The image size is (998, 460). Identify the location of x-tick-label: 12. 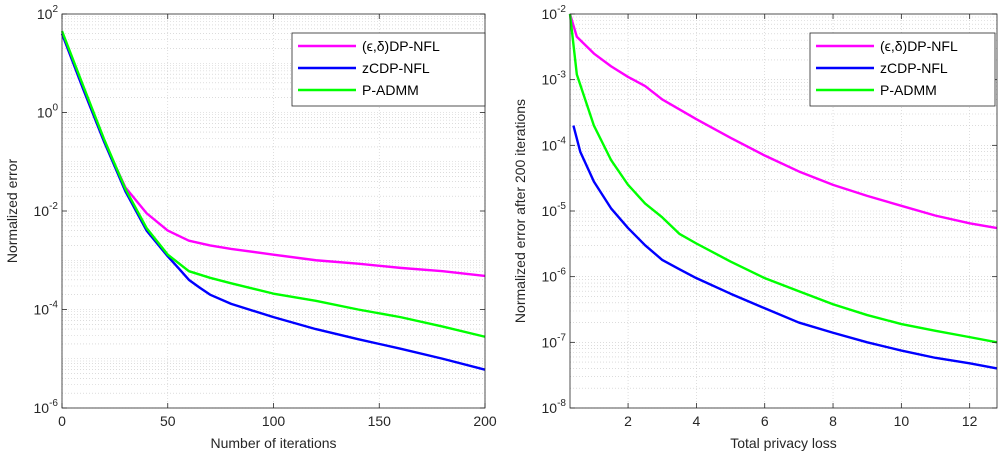
(970, 421).